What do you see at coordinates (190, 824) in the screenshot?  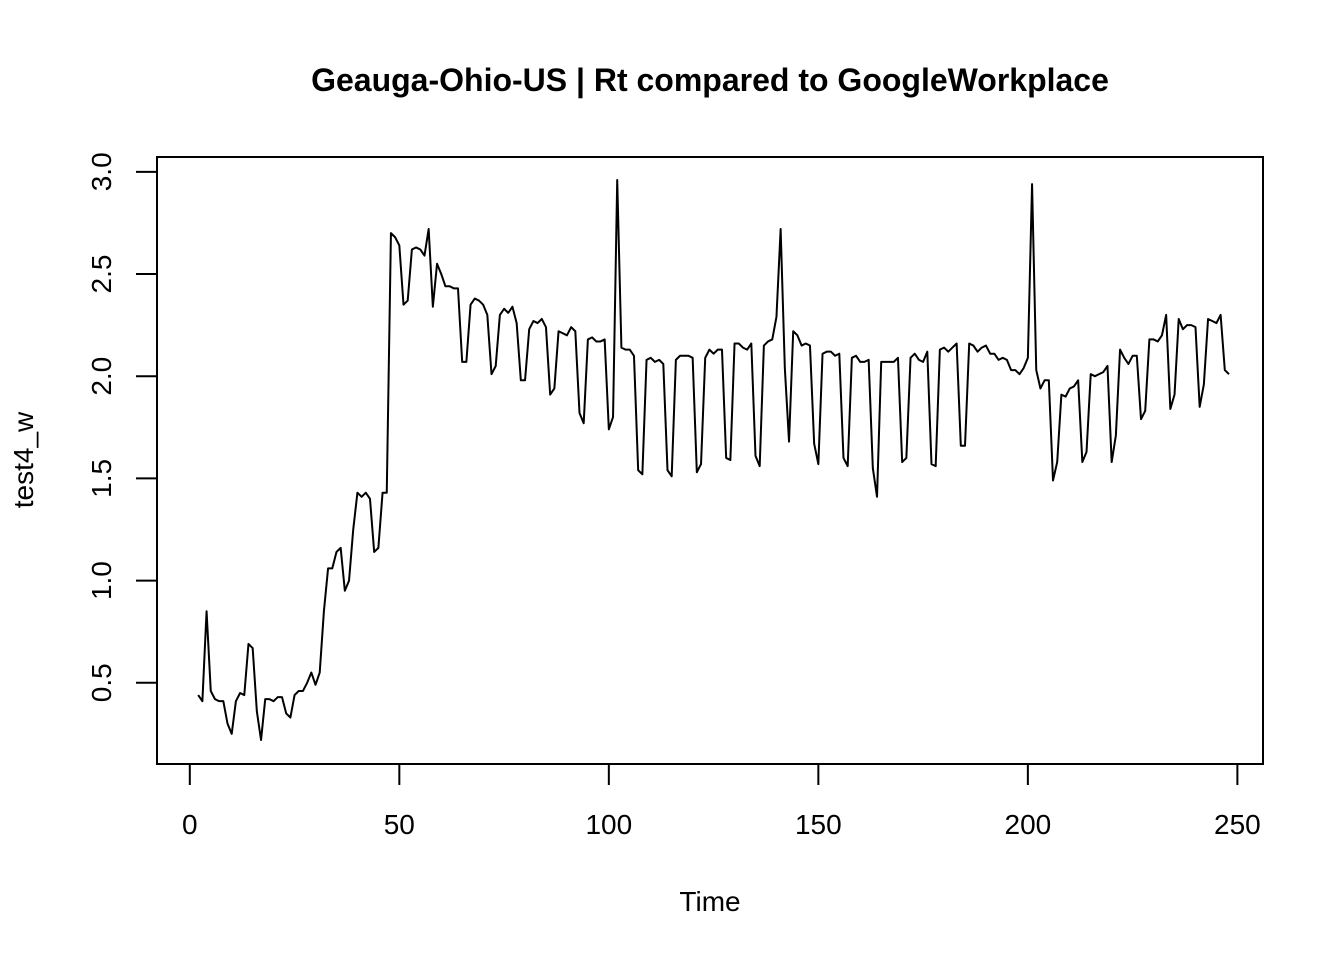 I see `x-tick-label: 0` at bounding box center [190, 824].